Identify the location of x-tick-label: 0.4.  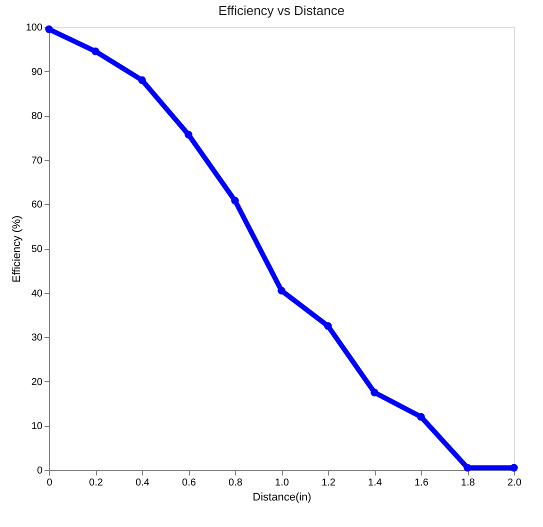
(143, 483).